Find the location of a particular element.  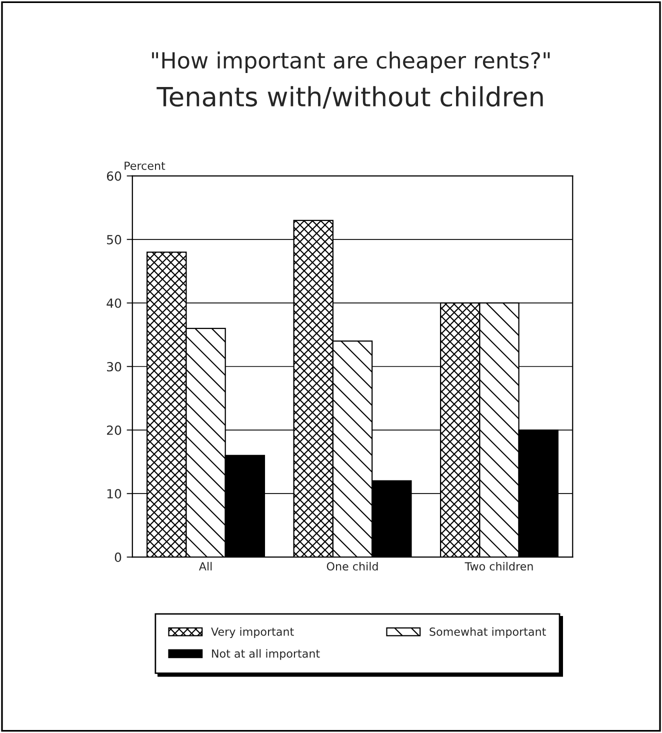

legend-label: Somewhat important is located at coordinates (488, 632).